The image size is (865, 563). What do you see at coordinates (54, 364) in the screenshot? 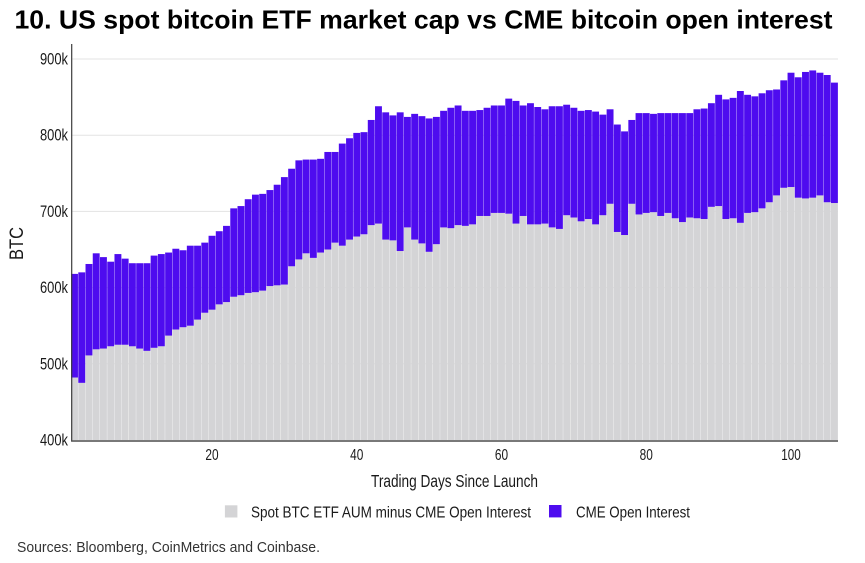
I see `svg-text: 500k` at bounding box center [54, 364].